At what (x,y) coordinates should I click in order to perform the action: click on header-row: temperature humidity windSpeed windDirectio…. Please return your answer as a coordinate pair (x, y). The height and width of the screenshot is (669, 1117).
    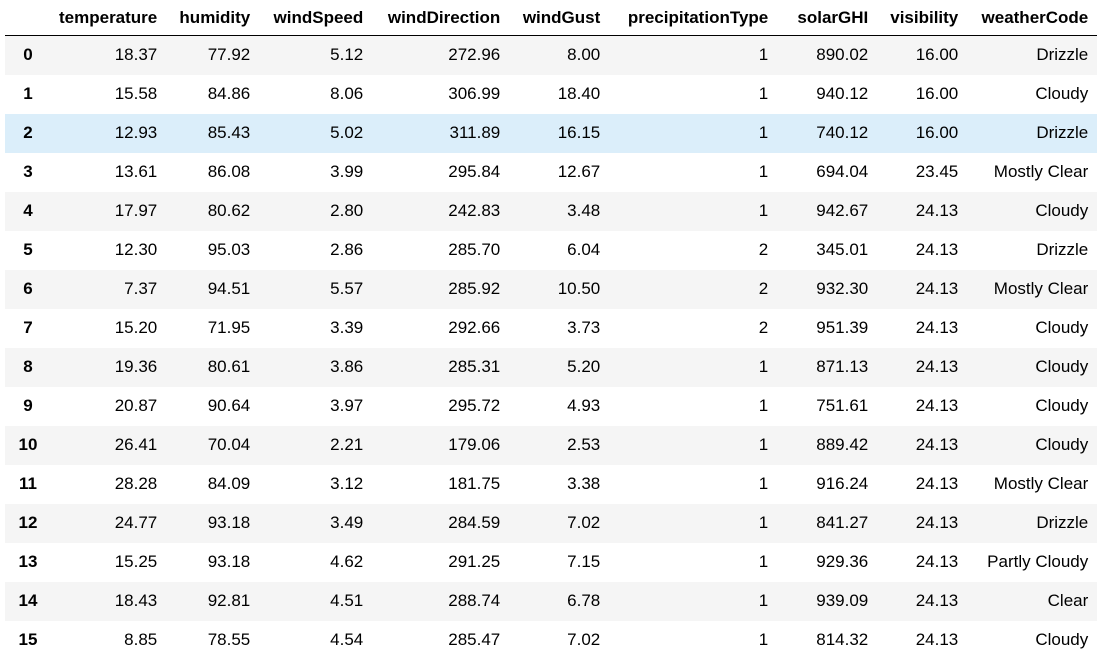
    Looking at the image, I should click on (551, 18).